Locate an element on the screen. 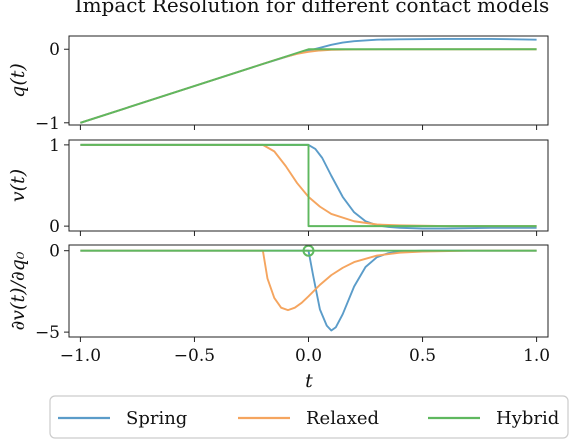 The image size is (570, 442). y-tick-label: −1 is located at coordinates (47, 124).